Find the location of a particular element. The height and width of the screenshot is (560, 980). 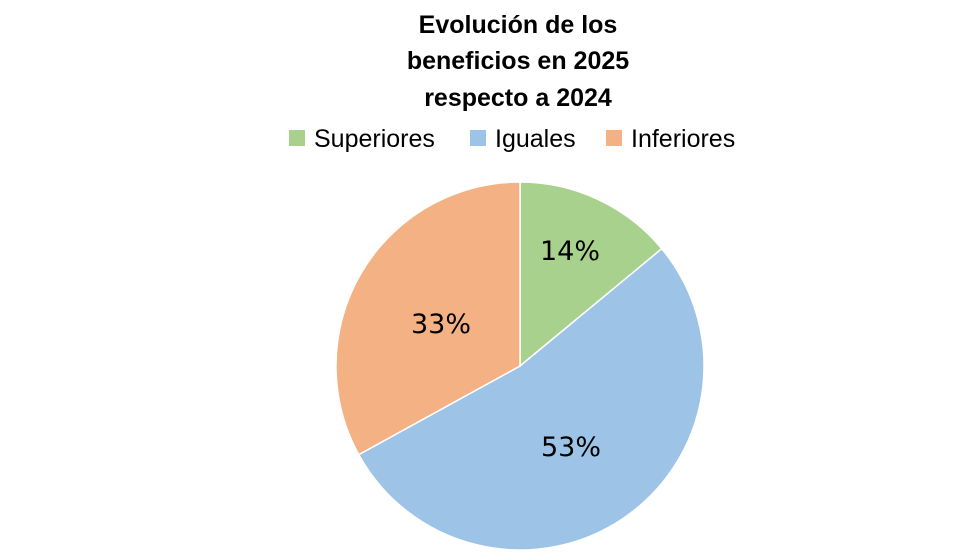

legend-label-inferiores: Inferiores is located at coordinates (683, 139).